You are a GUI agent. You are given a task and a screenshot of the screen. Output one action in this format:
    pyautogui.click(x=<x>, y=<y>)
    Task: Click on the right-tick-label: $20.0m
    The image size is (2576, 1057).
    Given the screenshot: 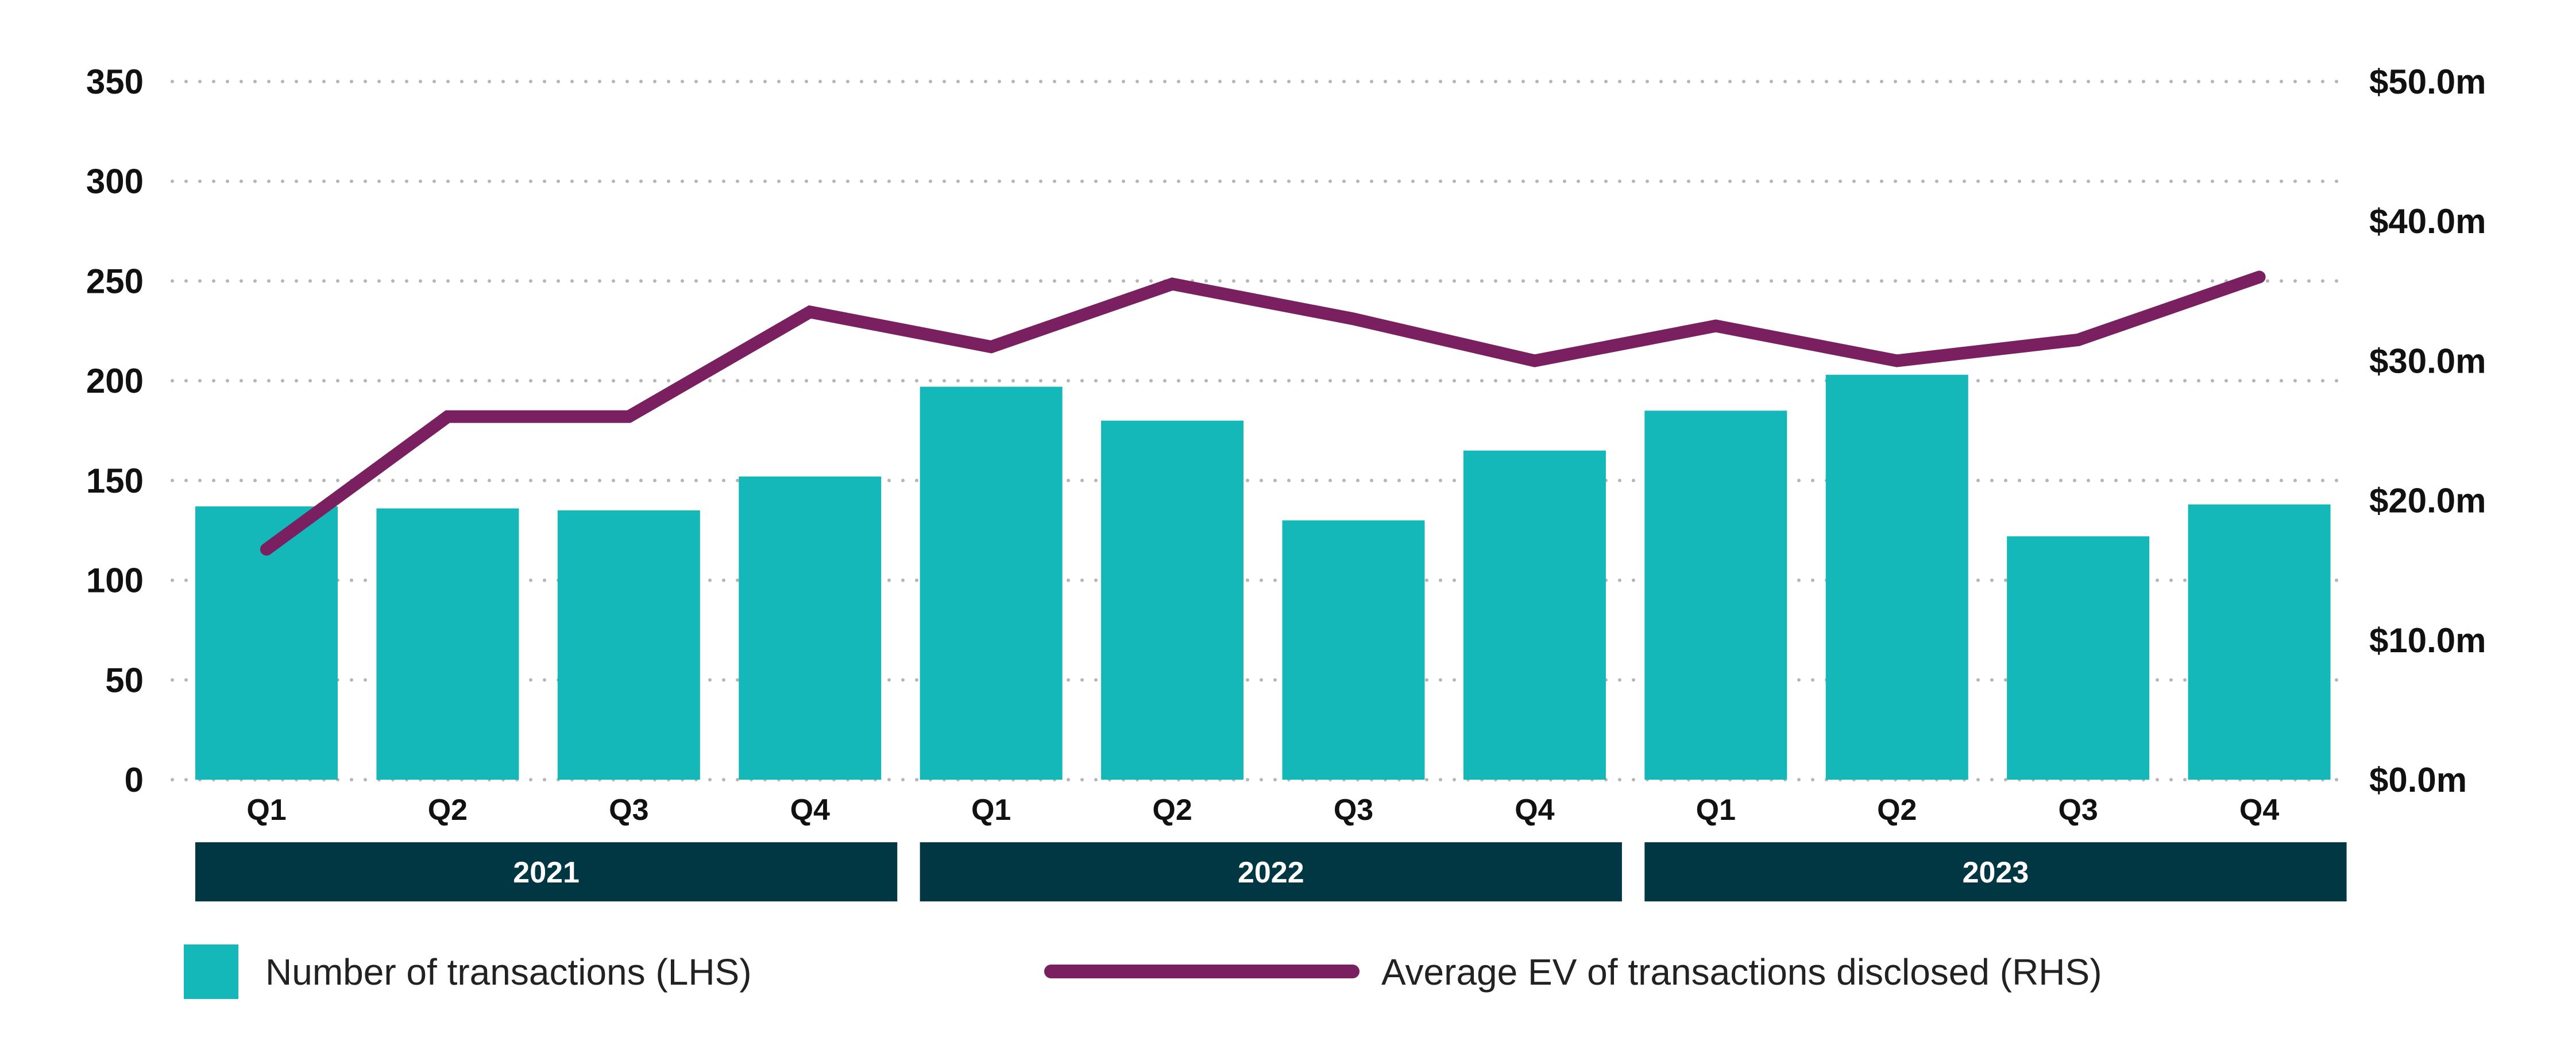 What is the action you would take?
    pyautogui.click(x=2427, y=501)
    